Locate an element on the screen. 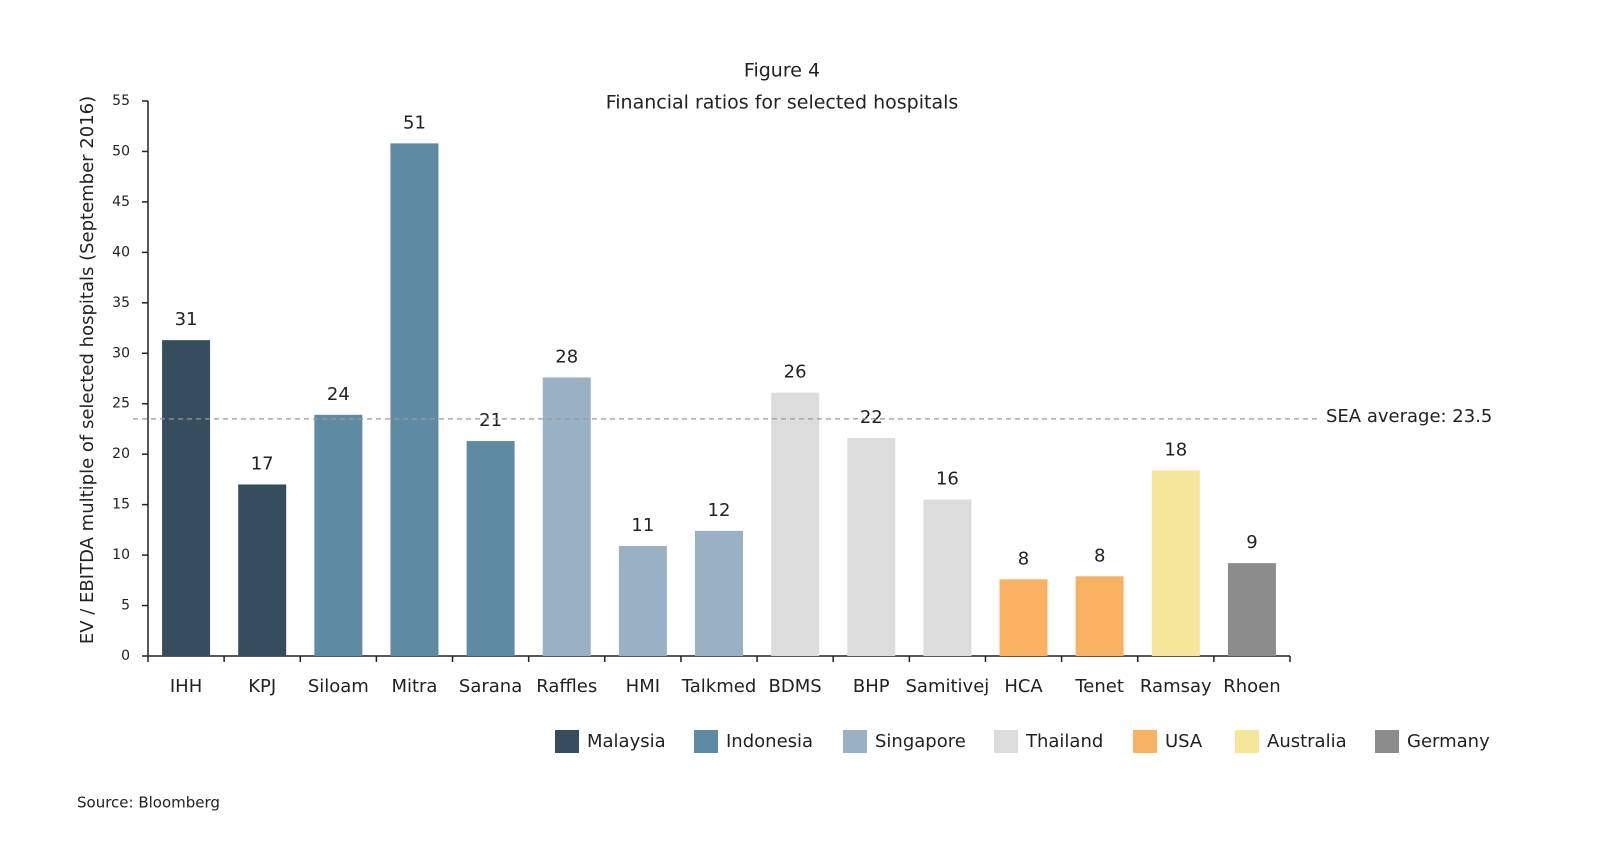  x-tick-label: Talkmed is located at coordinates (719, 686).